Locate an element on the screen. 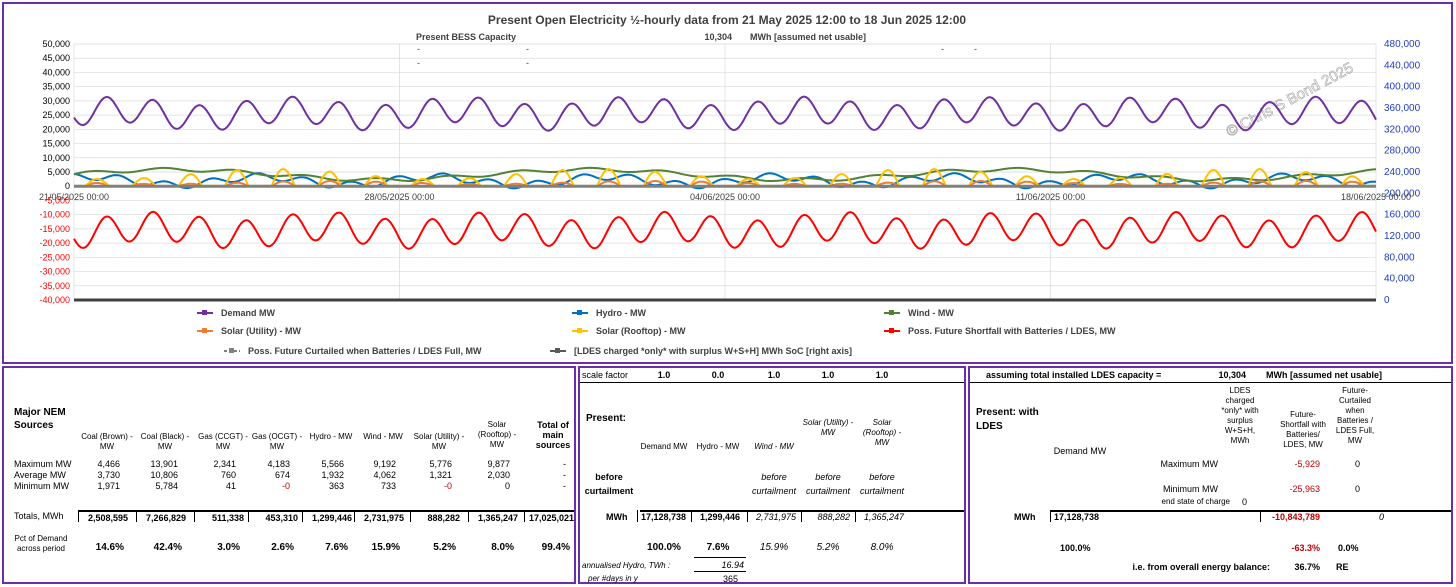 The width and height of the screenshot is (1456, 587). left-tick-label: 25,000 is located at coordinates (56, 115).